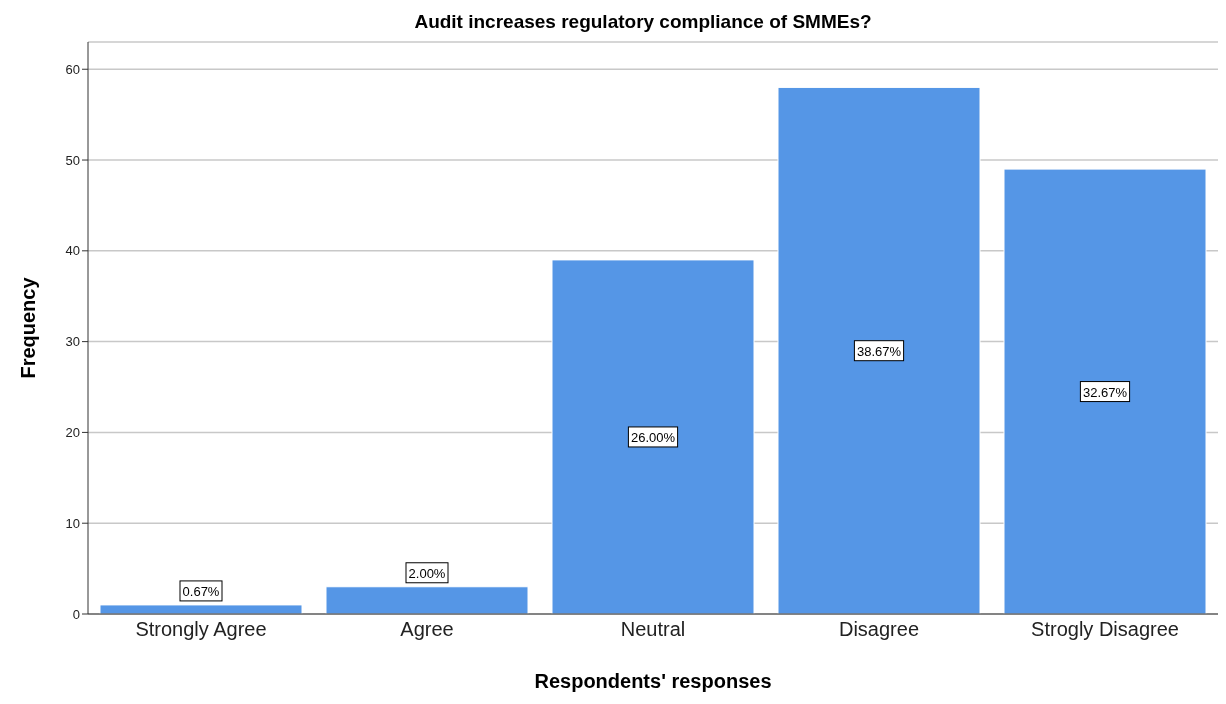  I want to click on annotation: 0.67%, so click(201, 591).